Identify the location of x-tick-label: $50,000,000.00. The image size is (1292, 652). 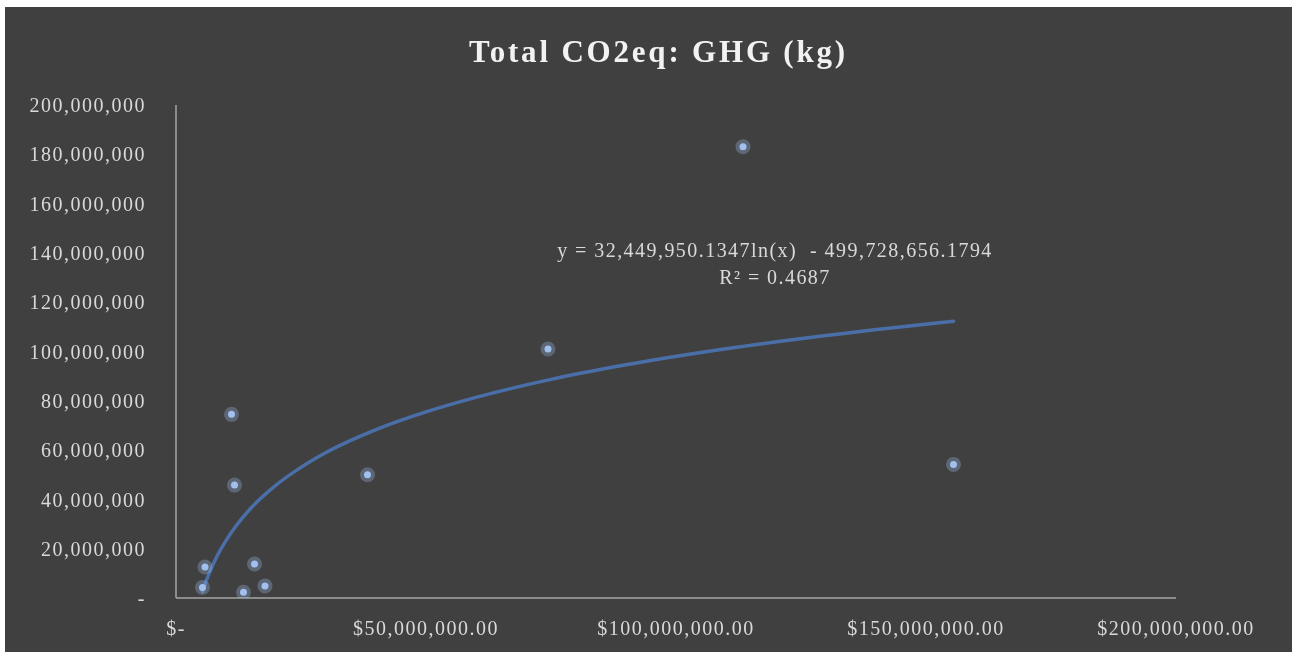
(426, 628).